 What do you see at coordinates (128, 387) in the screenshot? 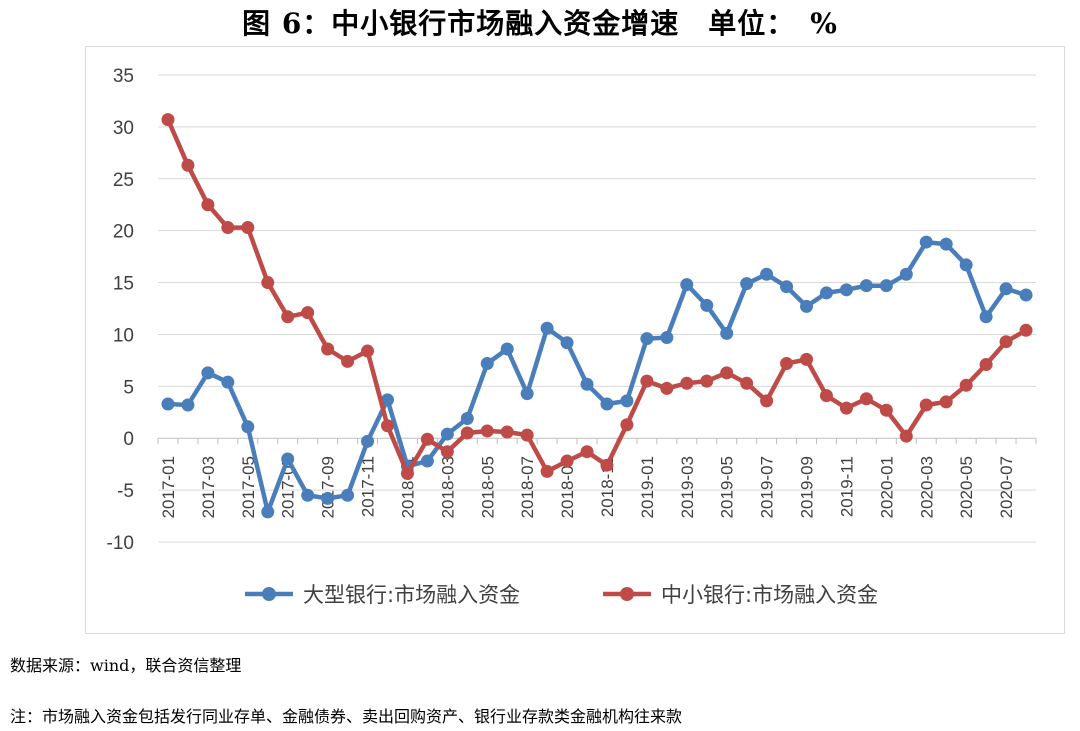
I see `y-tick-label: 5` at bounding box center [128, 387].